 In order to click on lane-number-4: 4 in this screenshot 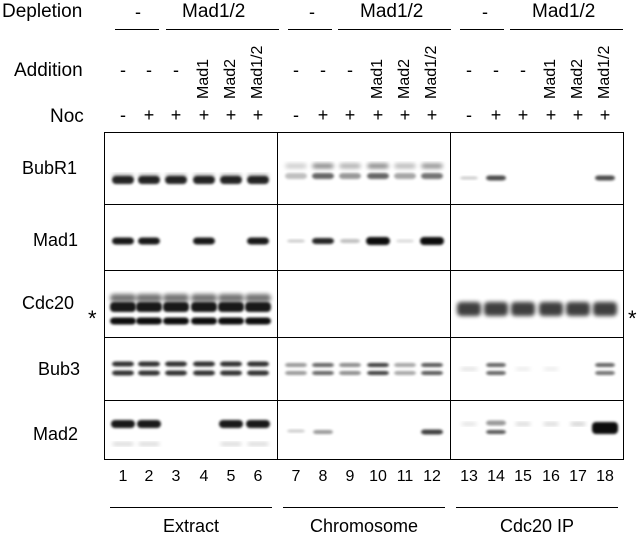, I will do `click(204, 476)`.